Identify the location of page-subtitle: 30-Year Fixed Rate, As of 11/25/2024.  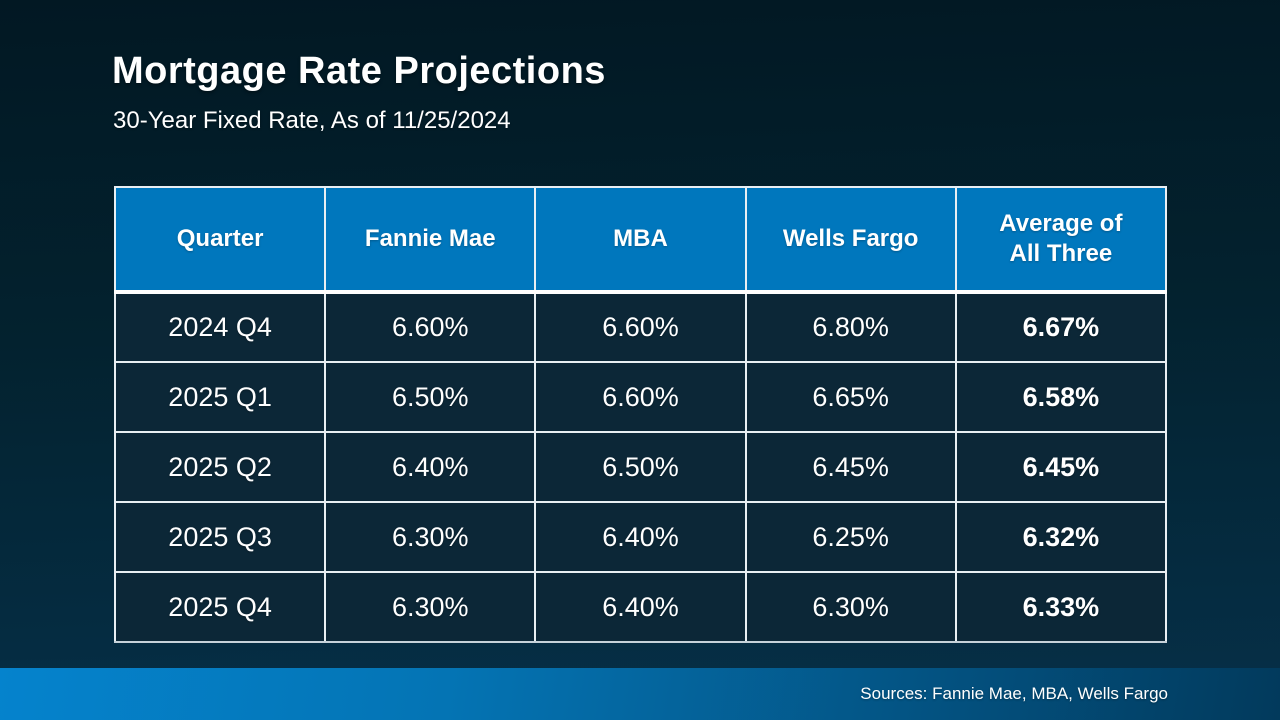
(312, 120).